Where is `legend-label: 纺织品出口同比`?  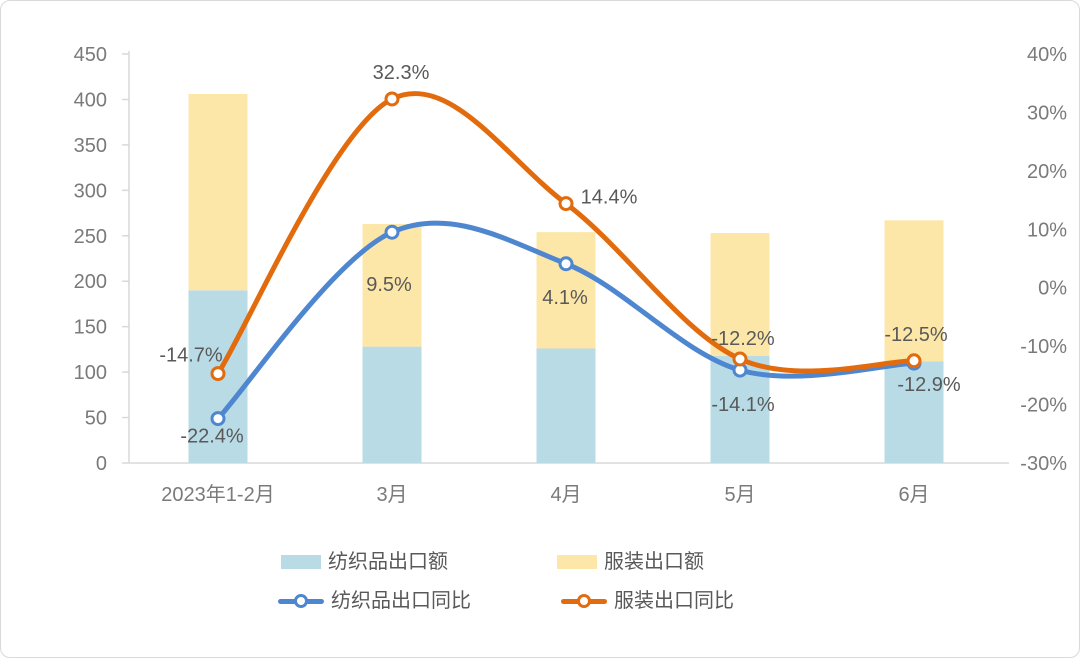
legend-label: 纺织品出口同比 is located at coordinates (401, 601).